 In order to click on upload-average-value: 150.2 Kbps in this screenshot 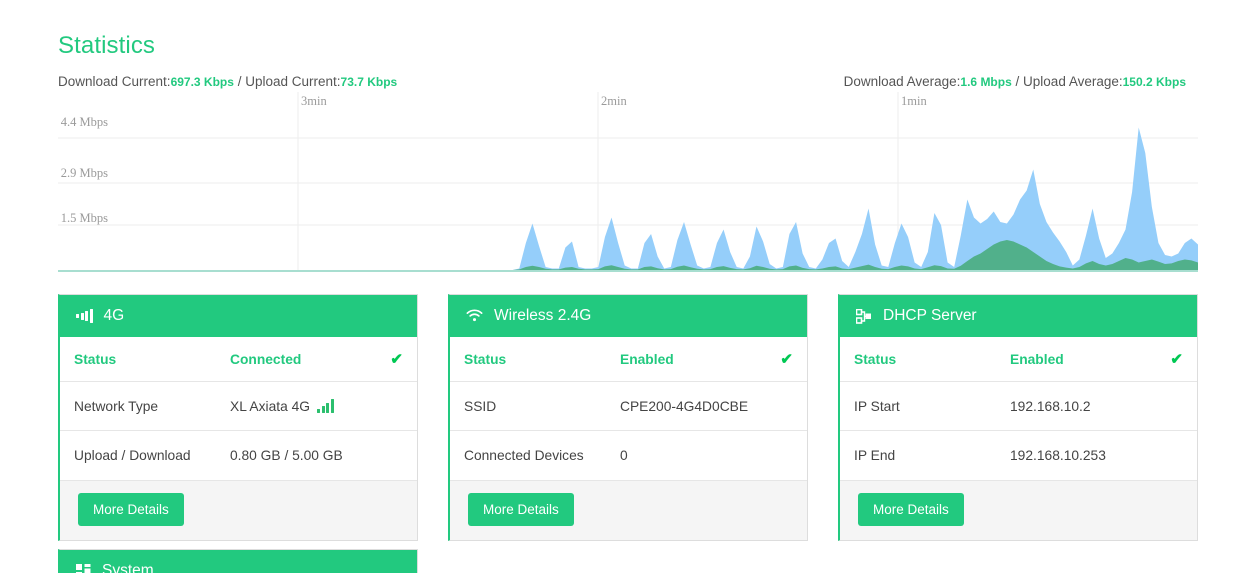, I will do `click(1154, 82)`.